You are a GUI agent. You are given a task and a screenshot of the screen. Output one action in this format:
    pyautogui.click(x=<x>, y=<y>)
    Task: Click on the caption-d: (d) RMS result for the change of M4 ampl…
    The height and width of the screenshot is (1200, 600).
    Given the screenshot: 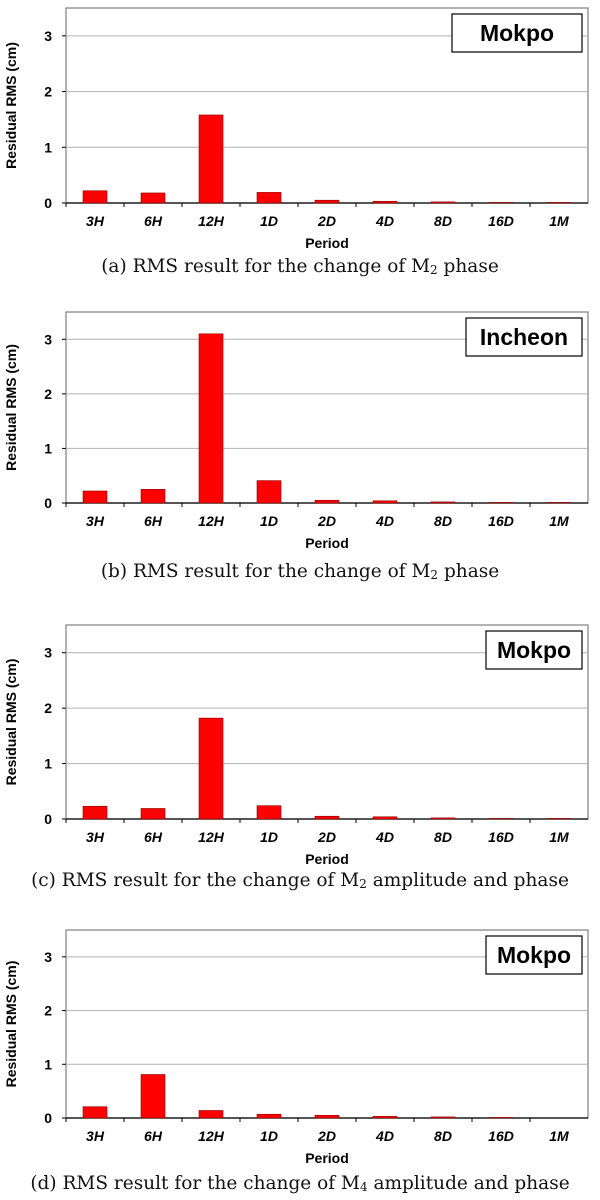 What is the action you would take?
    pyautogui.click(x=300, y=1183)
    